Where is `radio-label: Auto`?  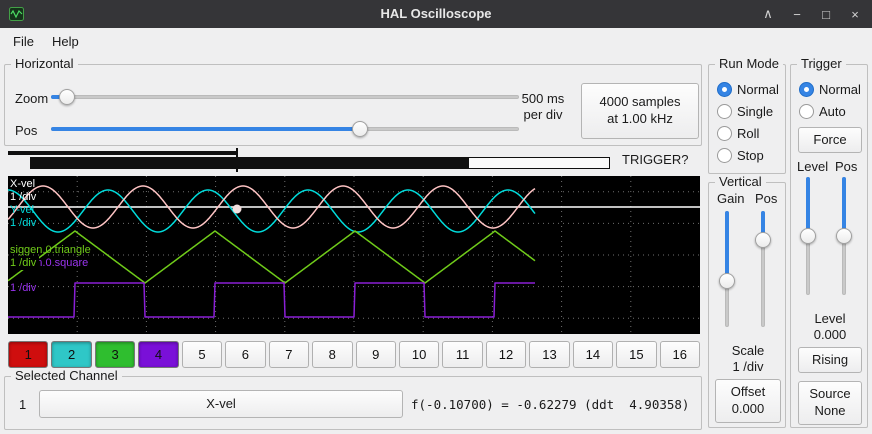
radio-label: Auto is located at coordinates (832, 111).